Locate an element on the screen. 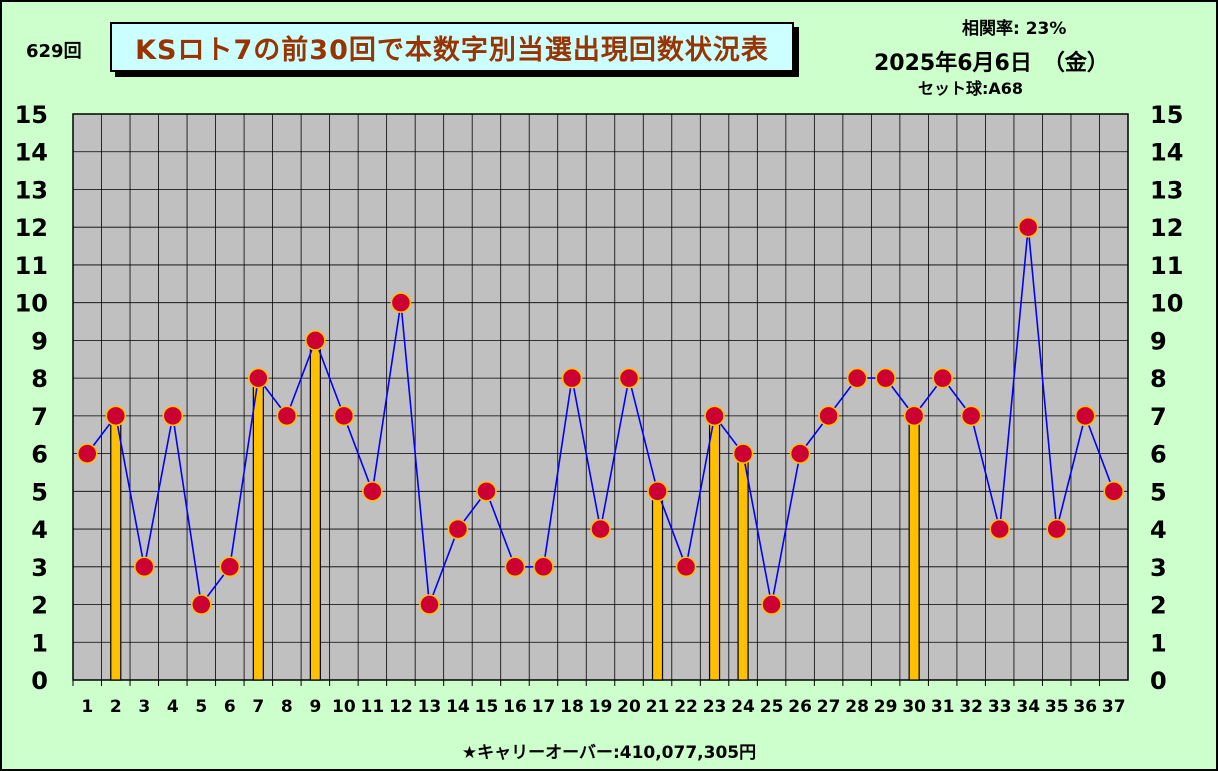 The image size is (1218, 771). y-tick-label-left: 3 is located at coordinates (39, 568).